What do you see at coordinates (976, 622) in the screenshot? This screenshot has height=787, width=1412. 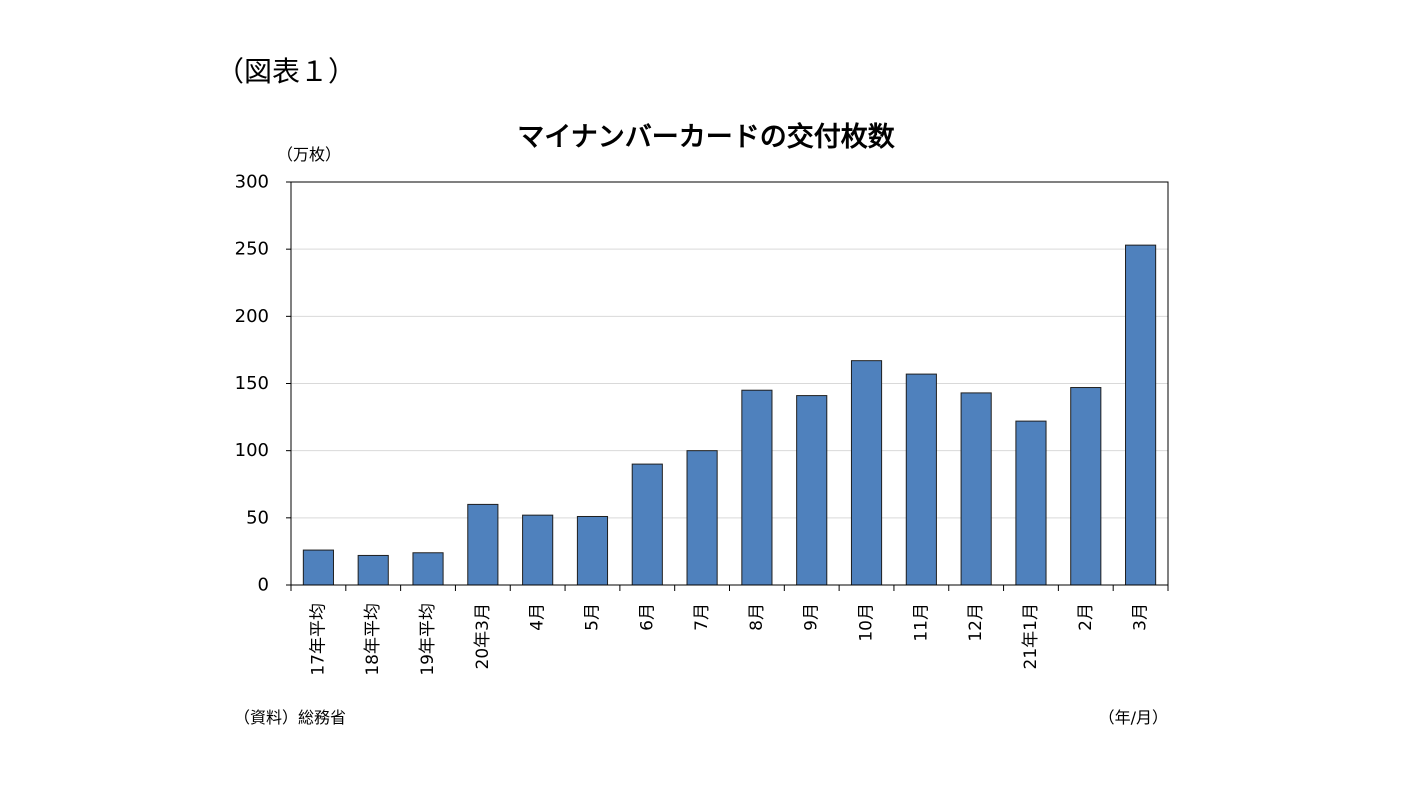 I see `x-tick-label: 12月` at bounding box center [976, 622].